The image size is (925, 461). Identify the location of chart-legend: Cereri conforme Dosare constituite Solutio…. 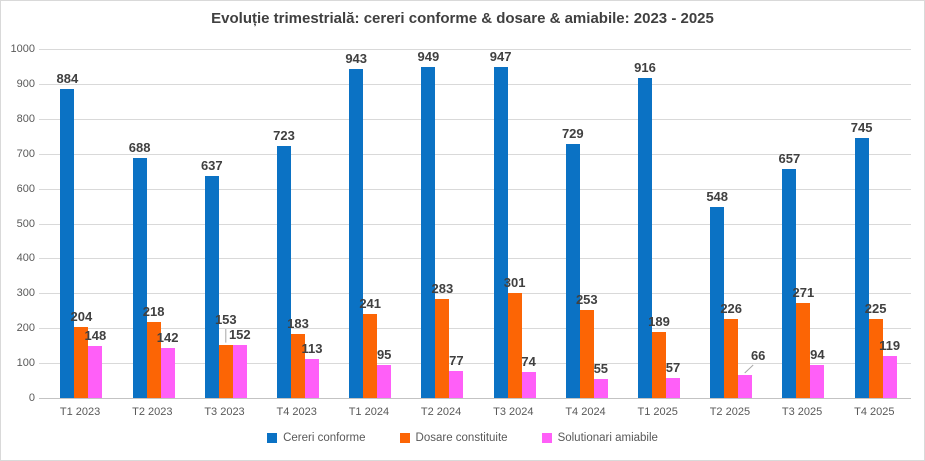
(462, 438).